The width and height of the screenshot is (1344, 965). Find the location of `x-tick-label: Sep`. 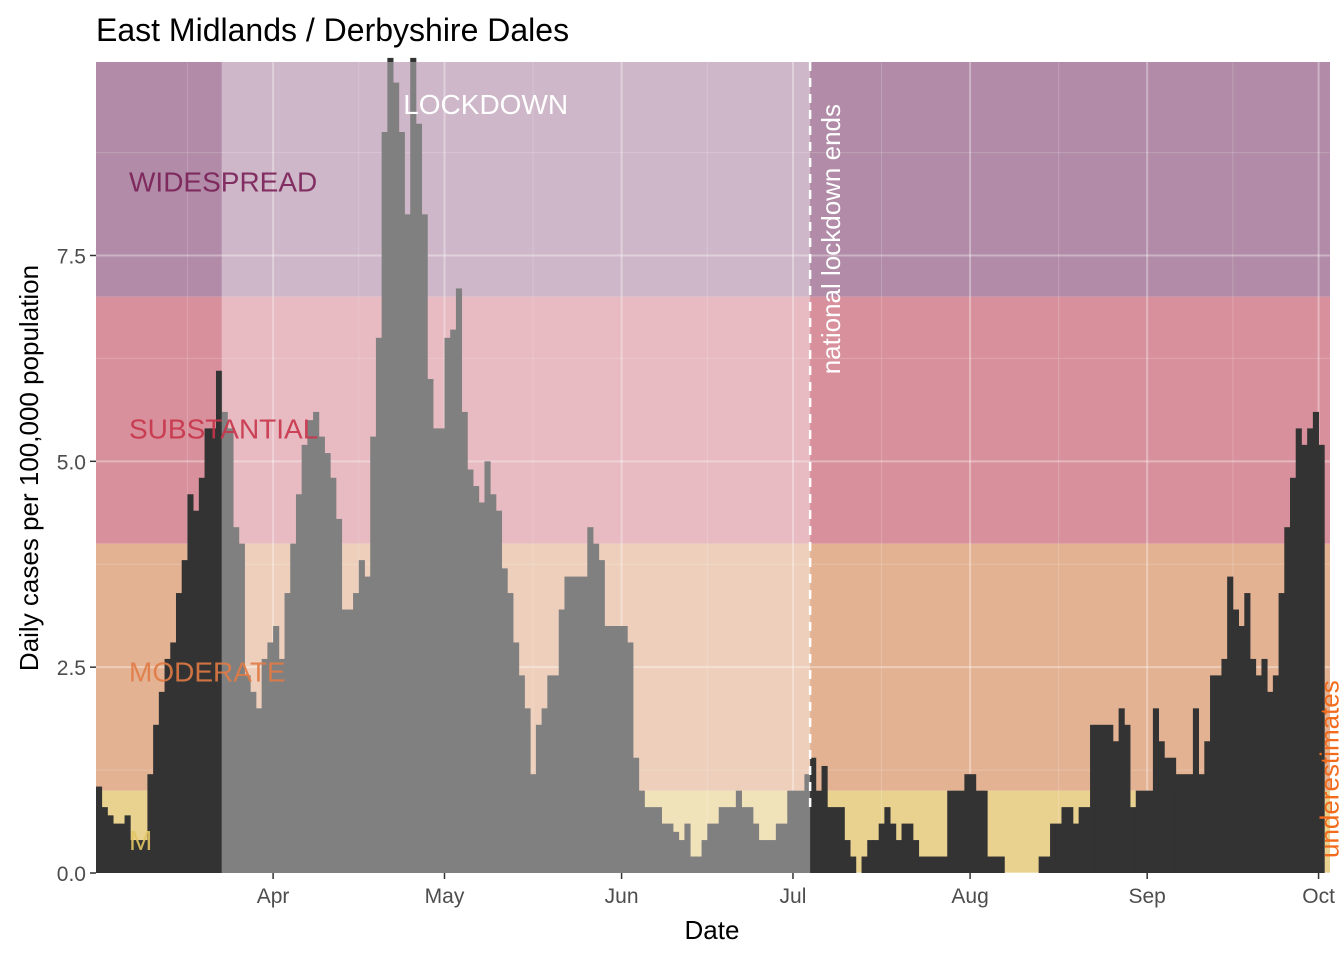

x-tick-label: Sep is located at coordinates (1146, 896).